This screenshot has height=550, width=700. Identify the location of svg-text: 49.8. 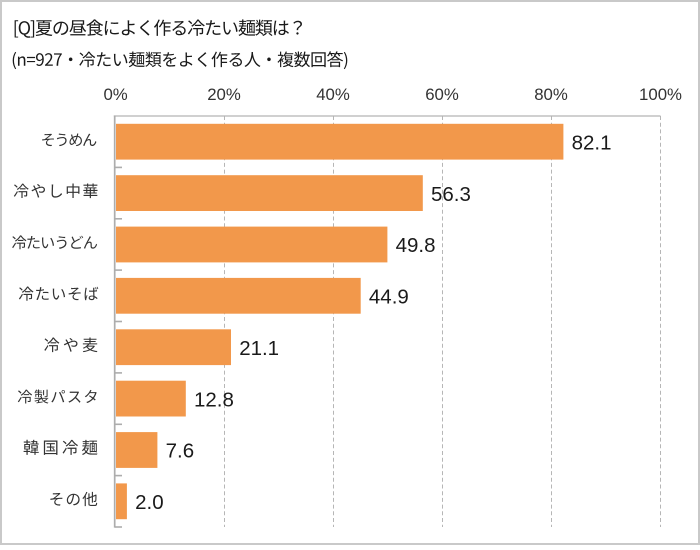
(416, 245).